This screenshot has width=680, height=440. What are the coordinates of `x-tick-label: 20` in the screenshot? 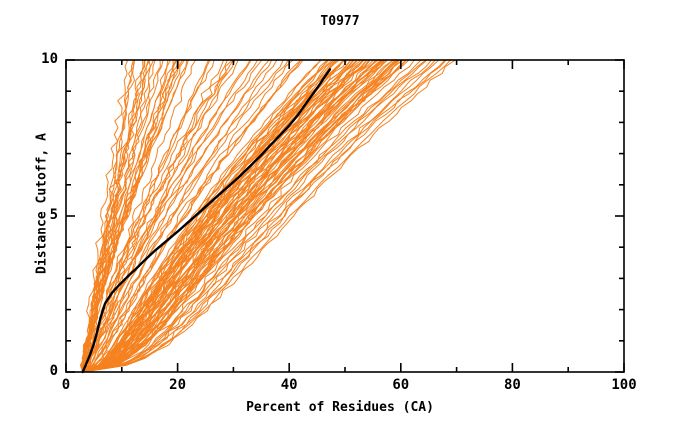 It's located at (178, 385).